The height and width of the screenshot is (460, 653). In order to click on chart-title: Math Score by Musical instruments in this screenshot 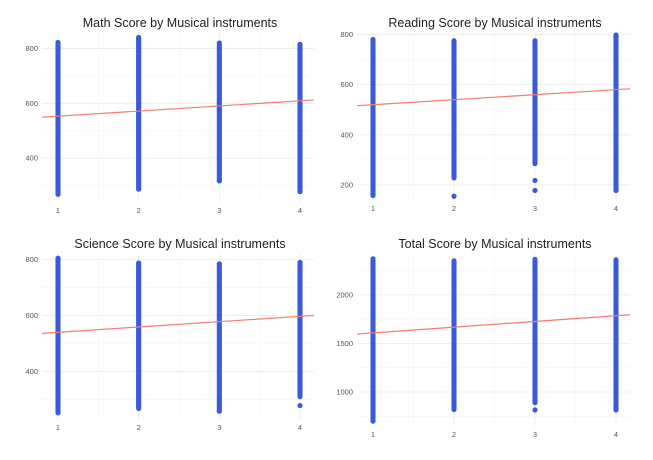, I will do `click(180, 23)`.